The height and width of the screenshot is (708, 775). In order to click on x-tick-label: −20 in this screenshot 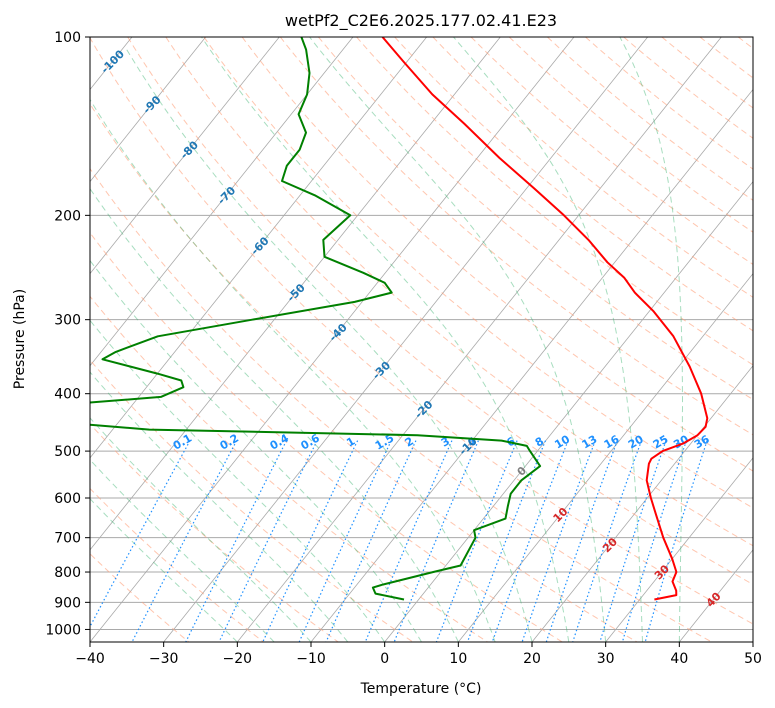, I will do `click(238, 659)`.